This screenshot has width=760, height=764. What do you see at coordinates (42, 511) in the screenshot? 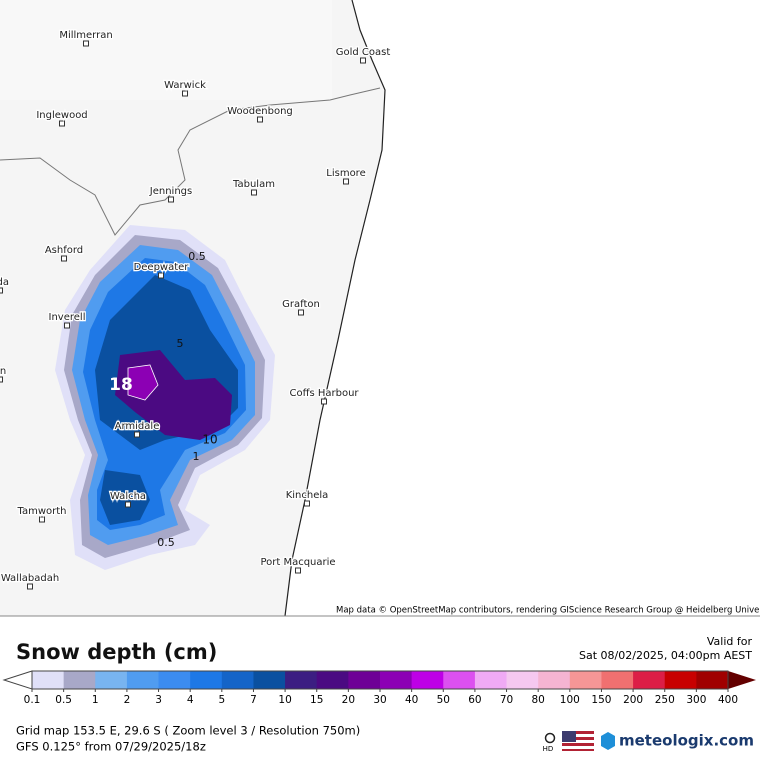
I see `town-label: Tamworth` at bounding box center [42, 511].